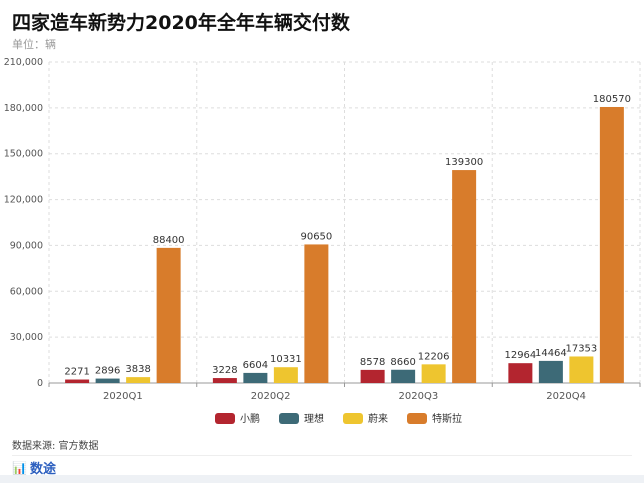  What do you see at coordinates (169, 240) in the screenshot?
I see `bar-value-label: 88400` at bounding box center [169, 240].